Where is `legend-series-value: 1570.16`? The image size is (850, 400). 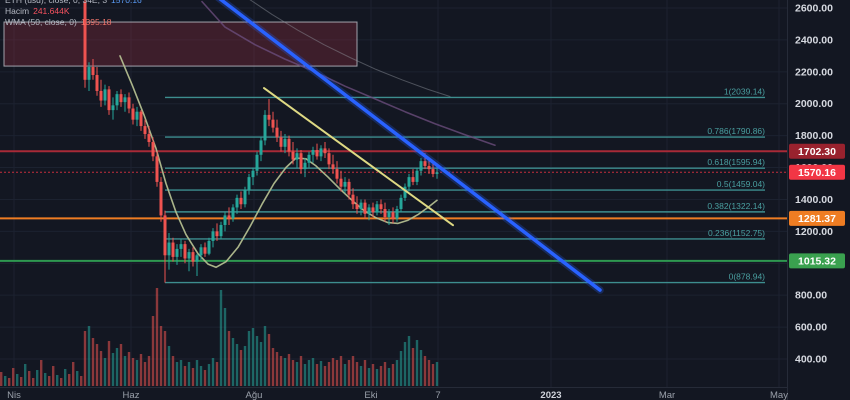
legend-series-value: 1570.16 is located at coordinates (126, 2).